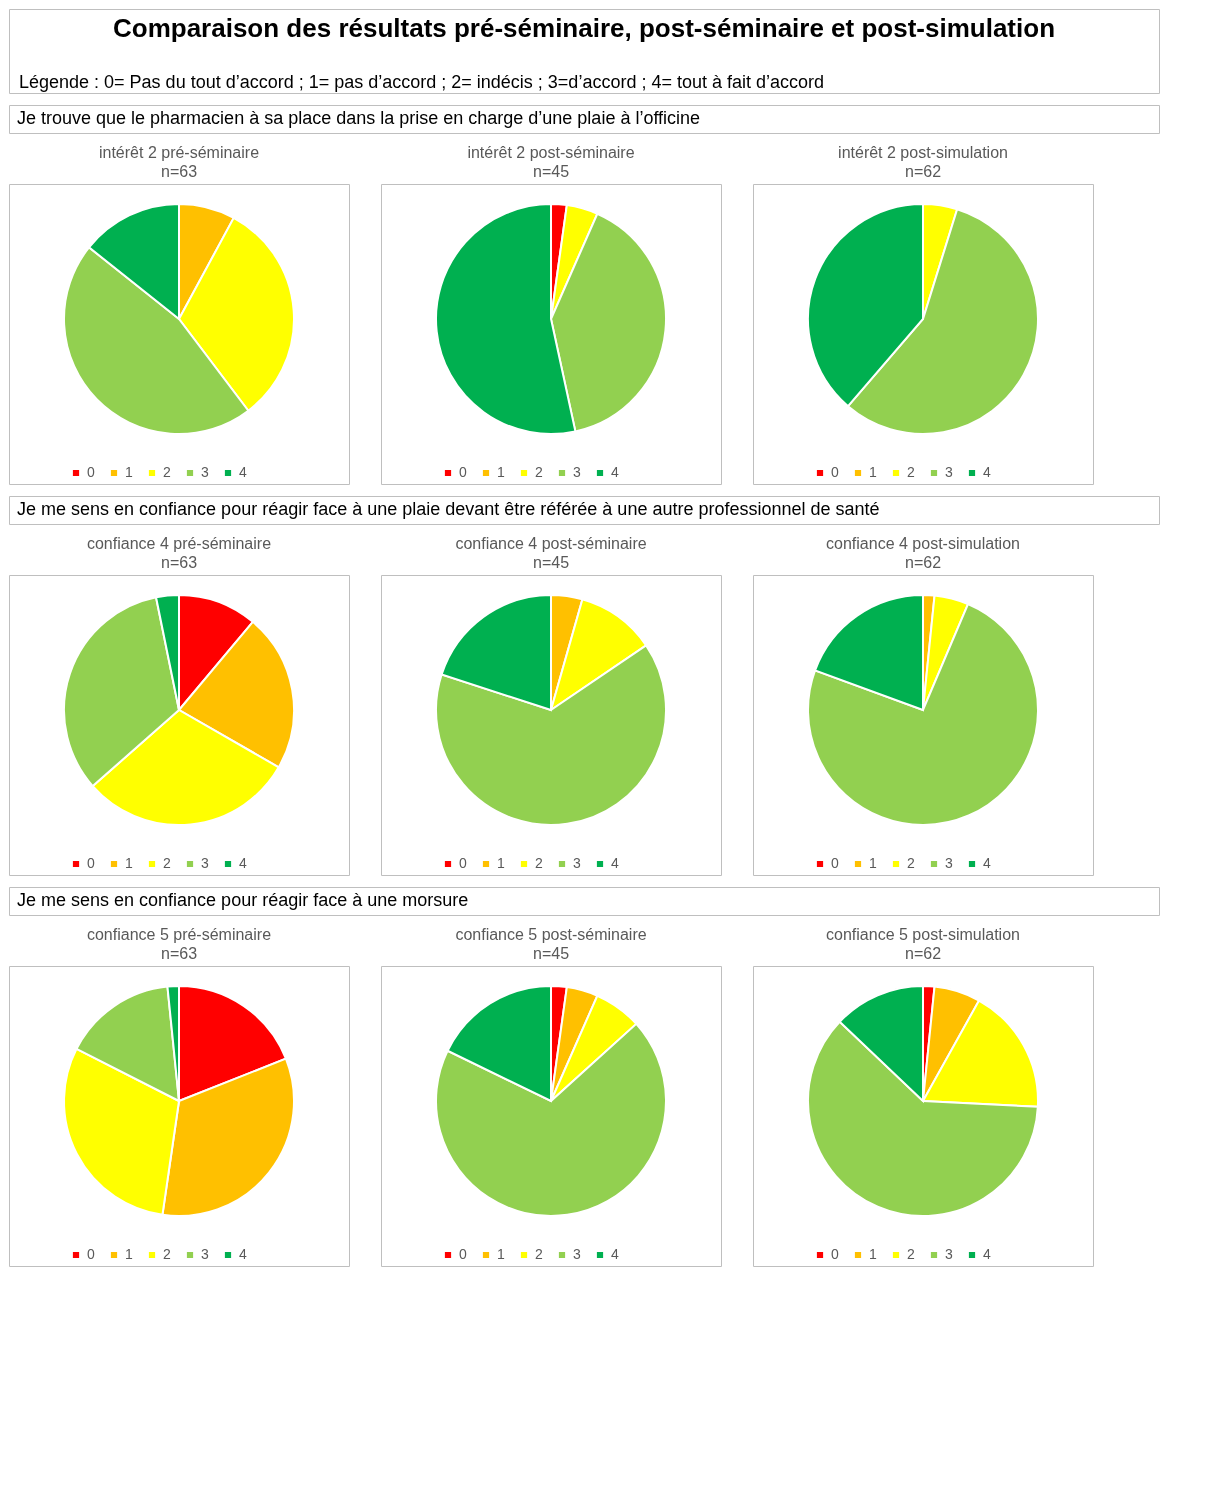 This screenshot has height=1488, width=1206. What do you see at coordinates (551, 543) in the screenshot?
I see `chart-title: confiance 4 post-séminaire` at bounding box center [551, 543].